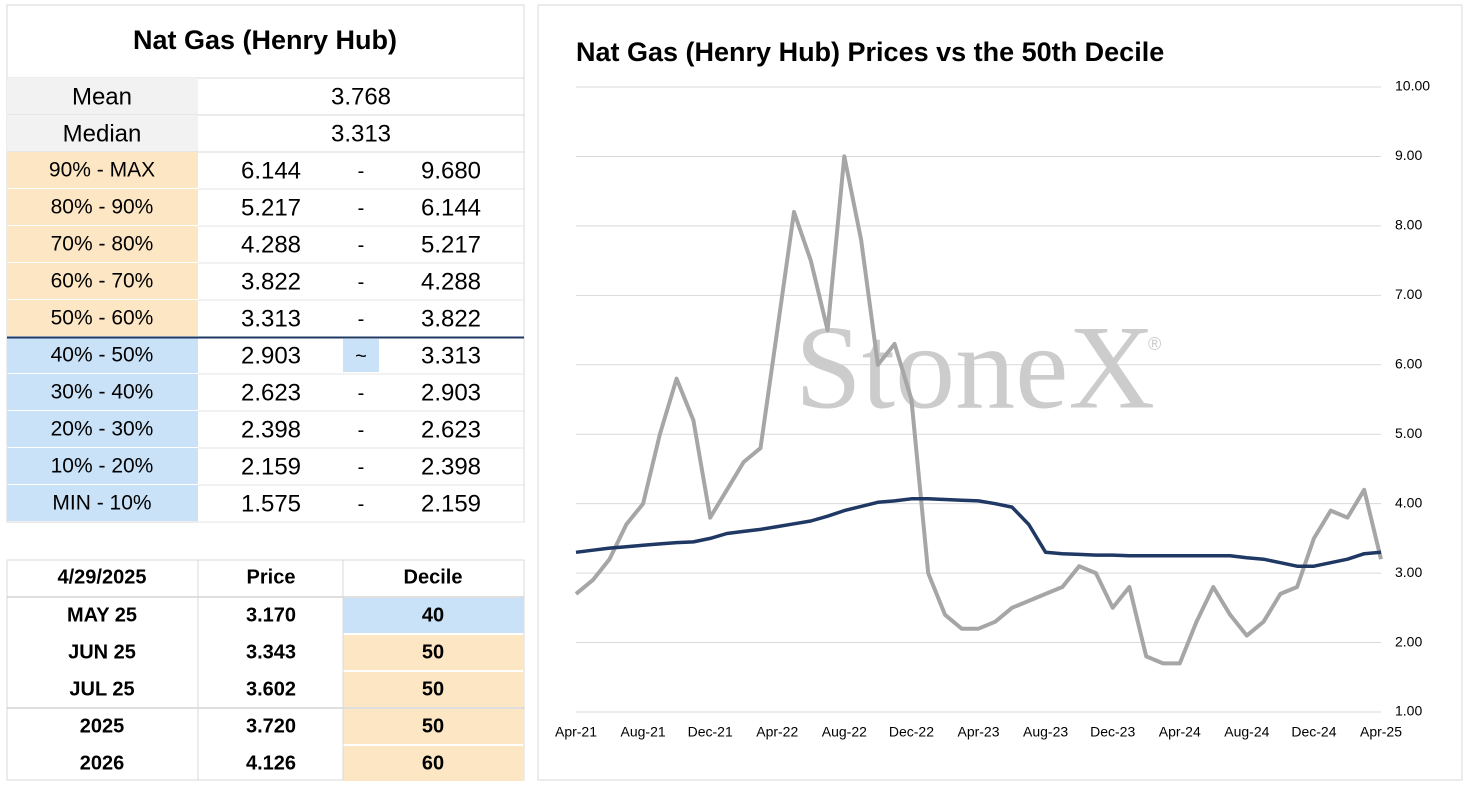  What do you see at coordinates (1408, 711) in the screenshot?
I see `y-tick-label: 1.00` at bounding box center [1408, 711].